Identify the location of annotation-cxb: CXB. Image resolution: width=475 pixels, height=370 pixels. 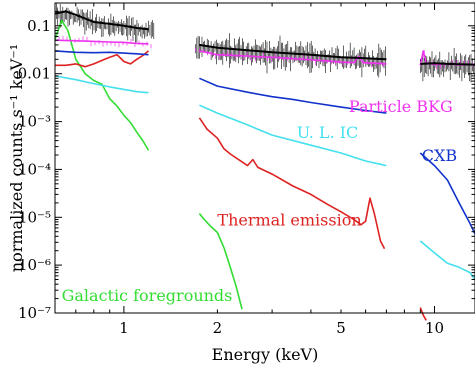
(439, 155).